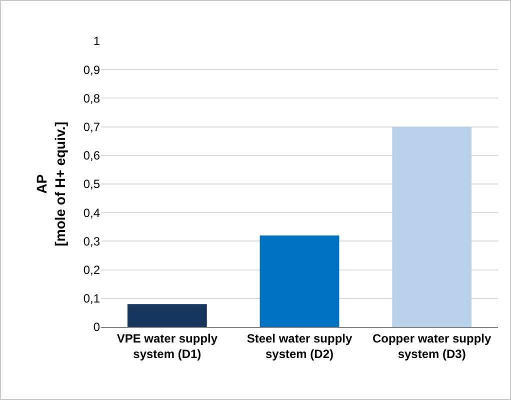 This screenshot has width=511, height=400. What do you see at coordinates (91, 241) in the screenshot?
I see `y-tick-label: 0,3` at bounding box center [91, 241].